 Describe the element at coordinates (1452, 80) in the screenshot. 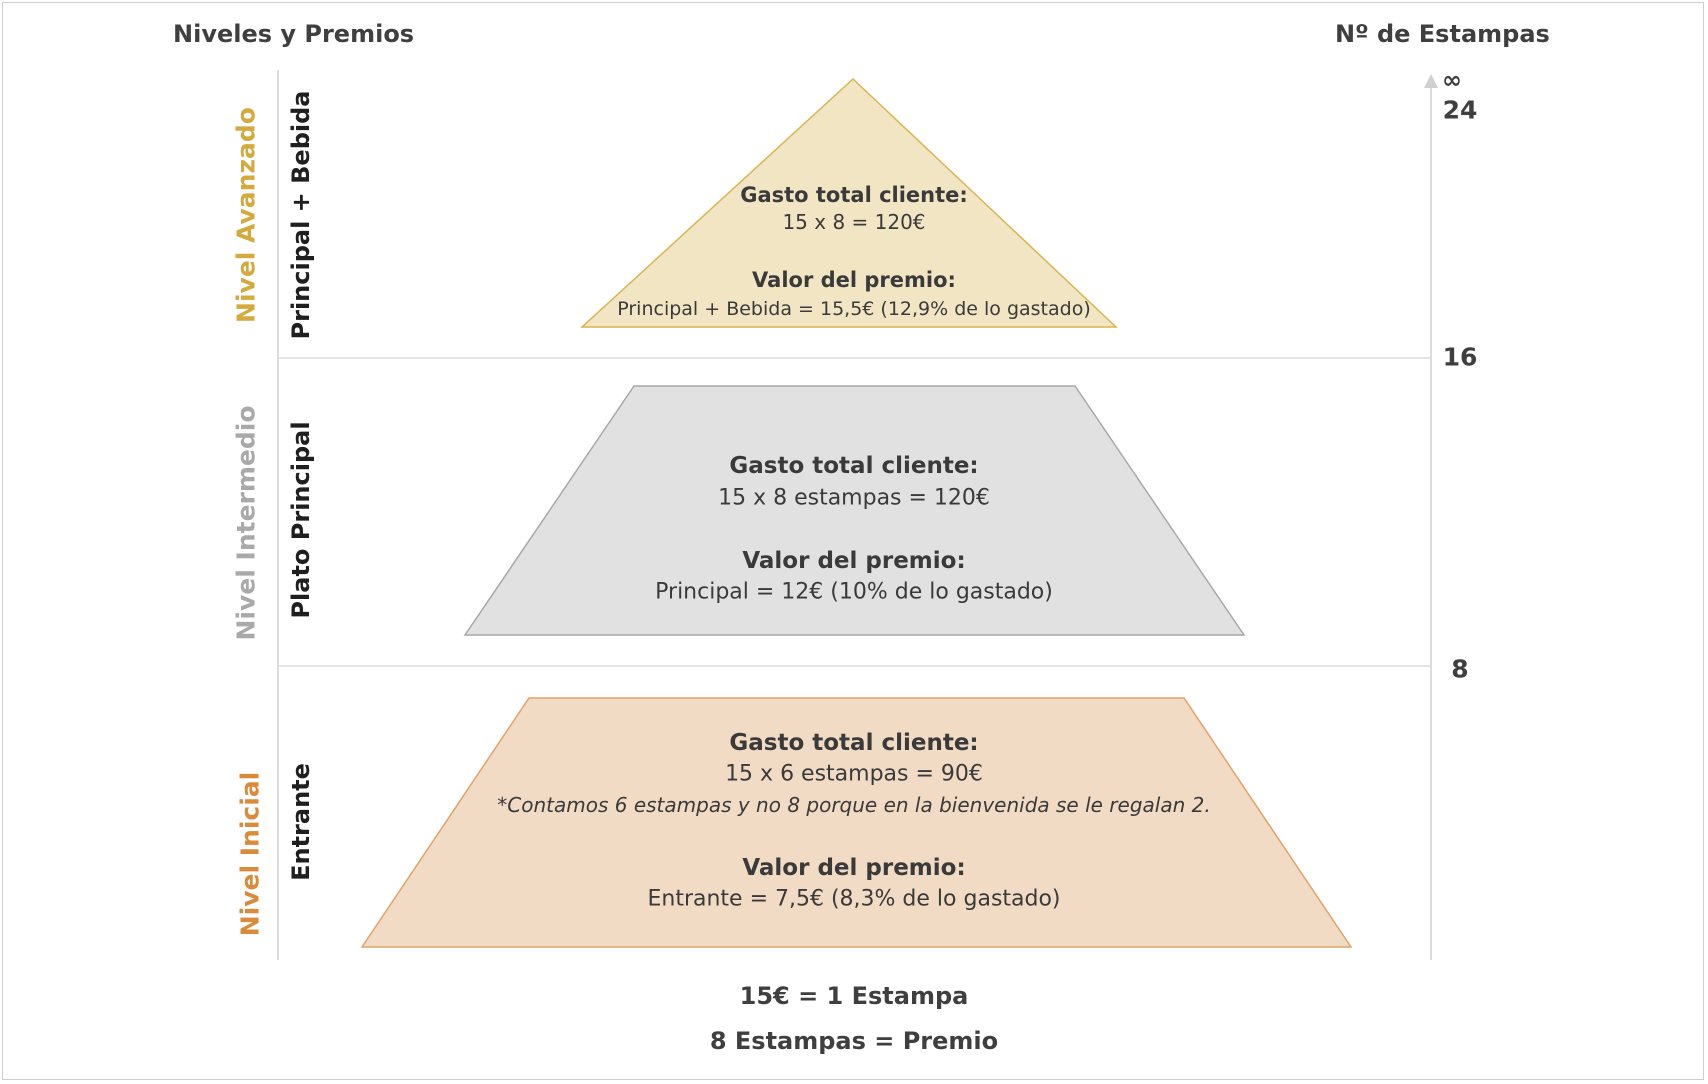

I see `infinity-label: ∞` at that location.